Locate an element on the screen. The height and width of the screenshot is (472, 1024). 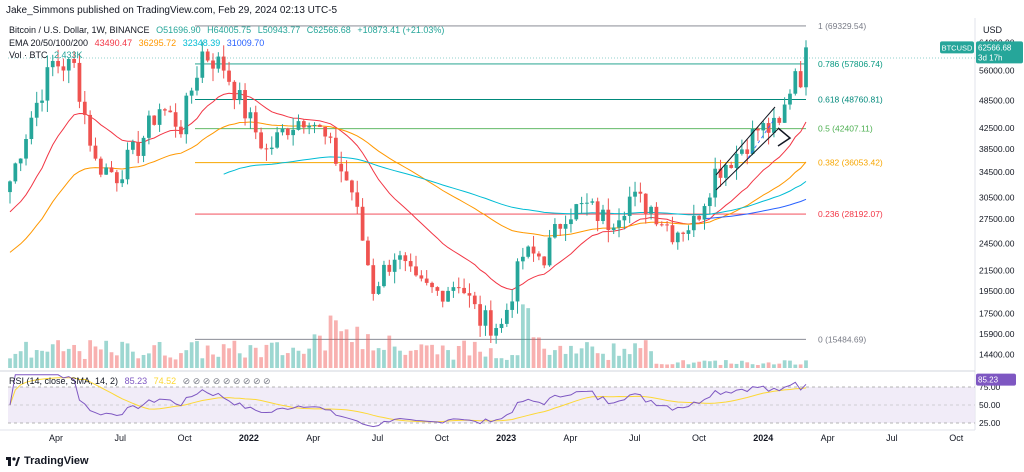
rsi-value-tag is located at coordinates (996, 379).